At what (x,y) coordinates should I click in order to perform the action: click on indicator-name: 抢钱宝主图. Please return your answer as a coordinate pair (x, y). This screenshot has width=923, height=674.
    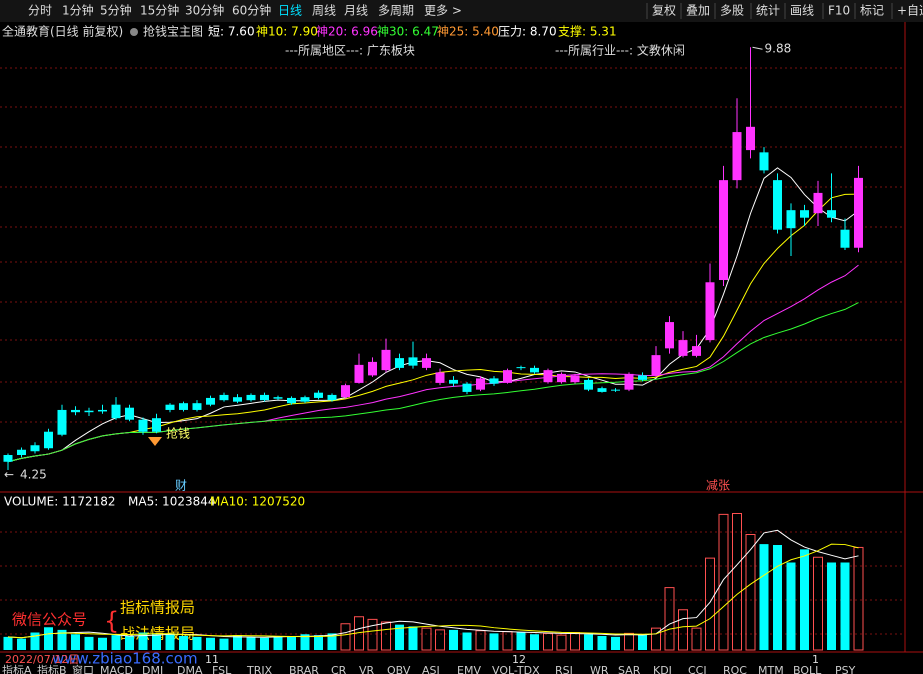
    Looking at the image, I should click on (173, 31).